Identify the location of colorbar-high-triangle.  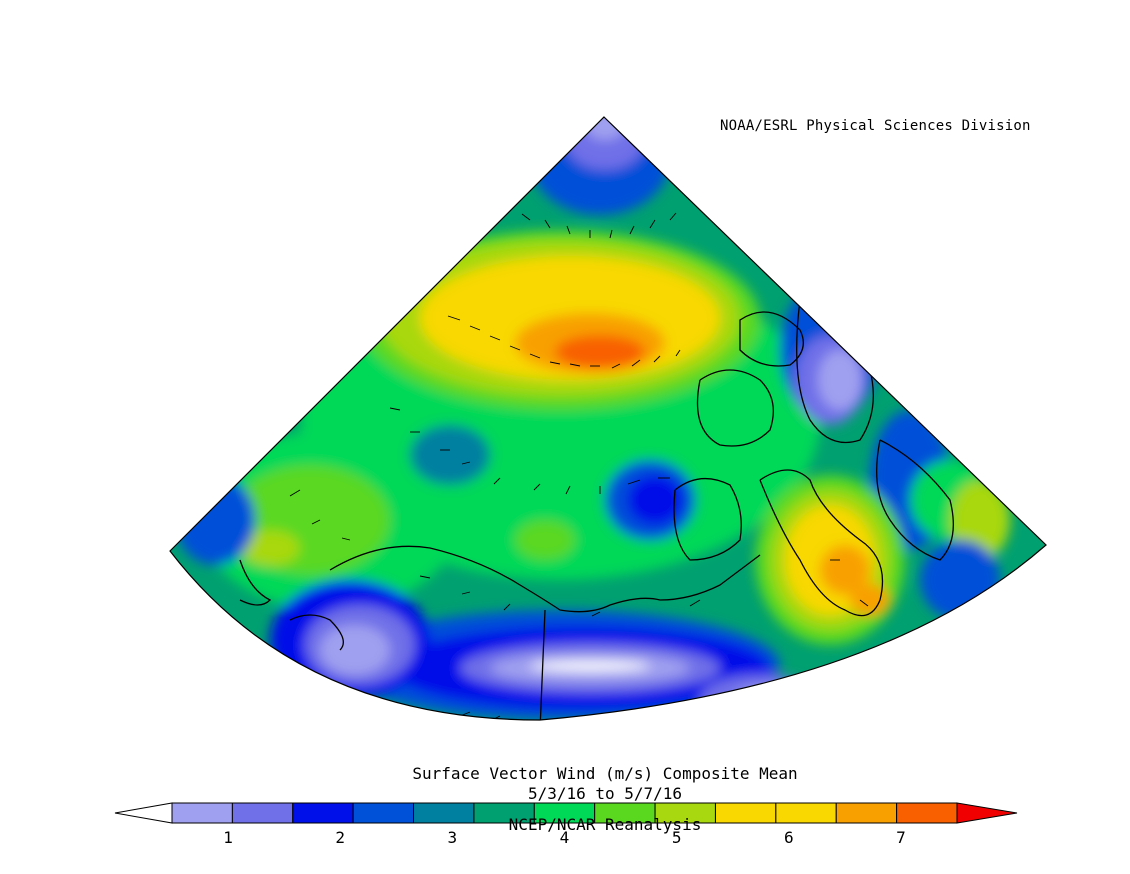
(987, 813).